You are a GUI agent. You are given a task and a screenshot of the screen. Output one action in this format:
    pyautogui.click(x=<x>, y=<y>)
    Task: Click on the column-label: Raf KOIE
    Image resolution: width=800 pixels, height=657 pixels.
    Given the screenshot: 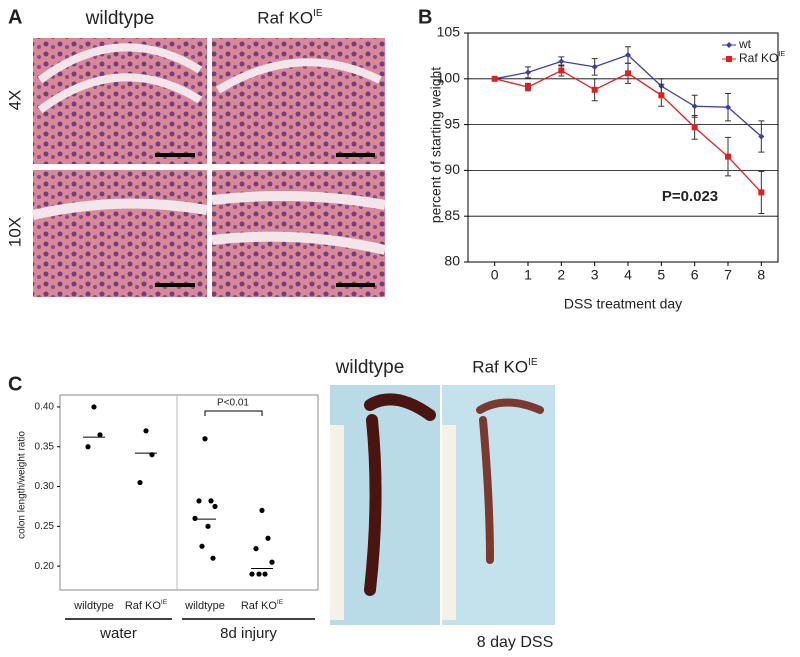 What is the action you would take?
    pyautogui.click(x=290, y=17)
    